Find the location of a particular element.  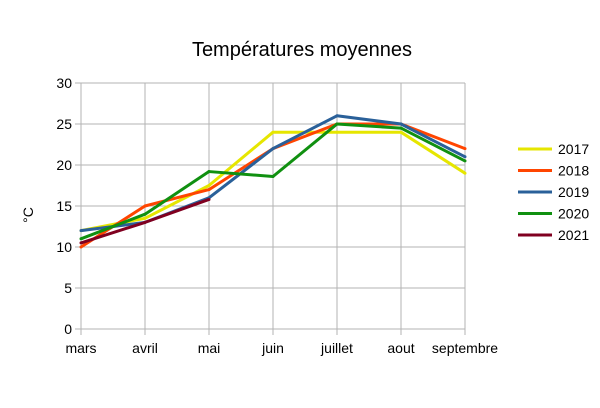

legend-label: 2021 is located at coordinates (573, 235).